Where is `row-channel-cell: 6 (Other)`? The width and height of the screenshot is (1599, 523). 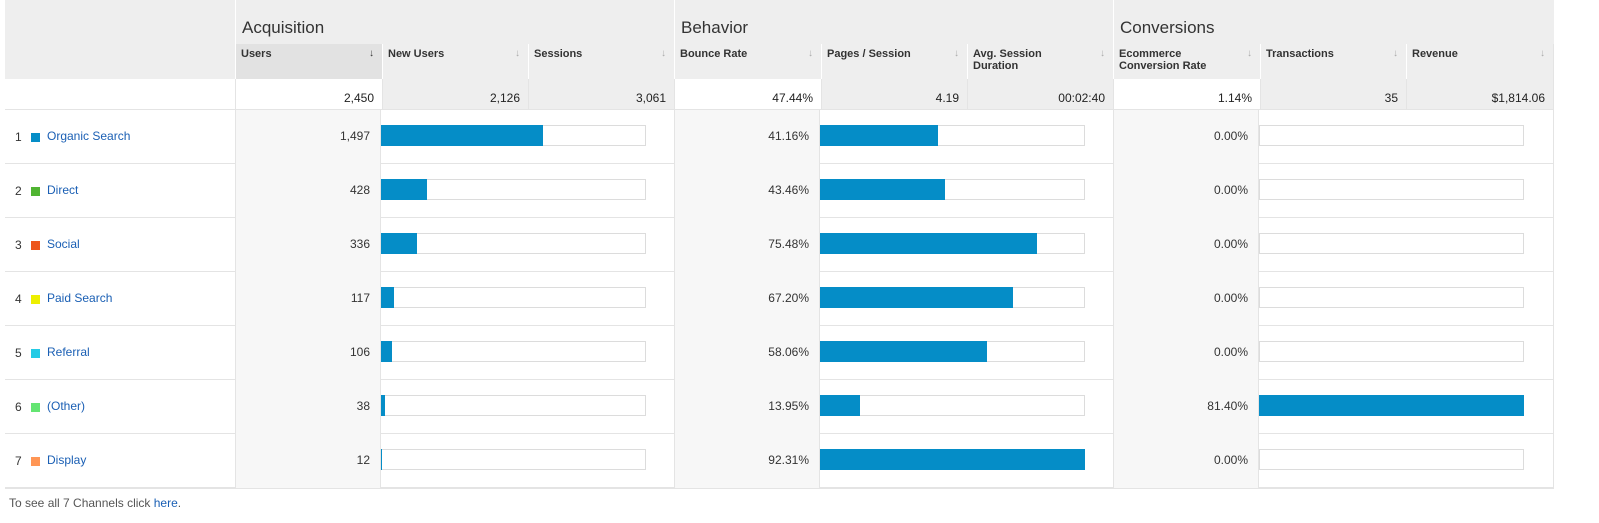 row-channel-cell: 6 (Other) is located at coordinates (120, 407).